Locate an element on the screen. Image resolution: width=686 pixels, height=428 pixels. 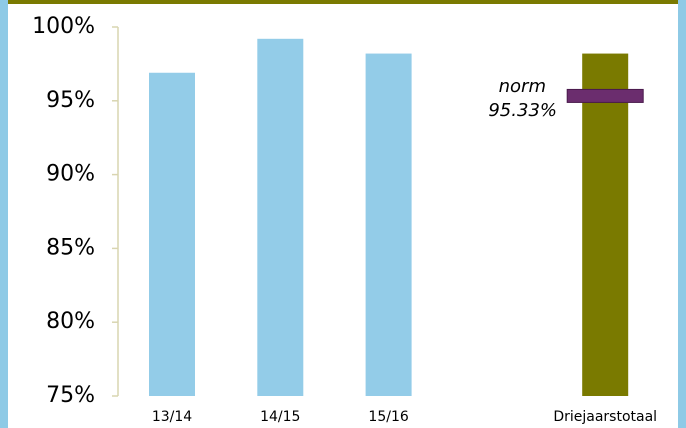
x-tick-label: 13/14 is located at coordinates (172, 417).